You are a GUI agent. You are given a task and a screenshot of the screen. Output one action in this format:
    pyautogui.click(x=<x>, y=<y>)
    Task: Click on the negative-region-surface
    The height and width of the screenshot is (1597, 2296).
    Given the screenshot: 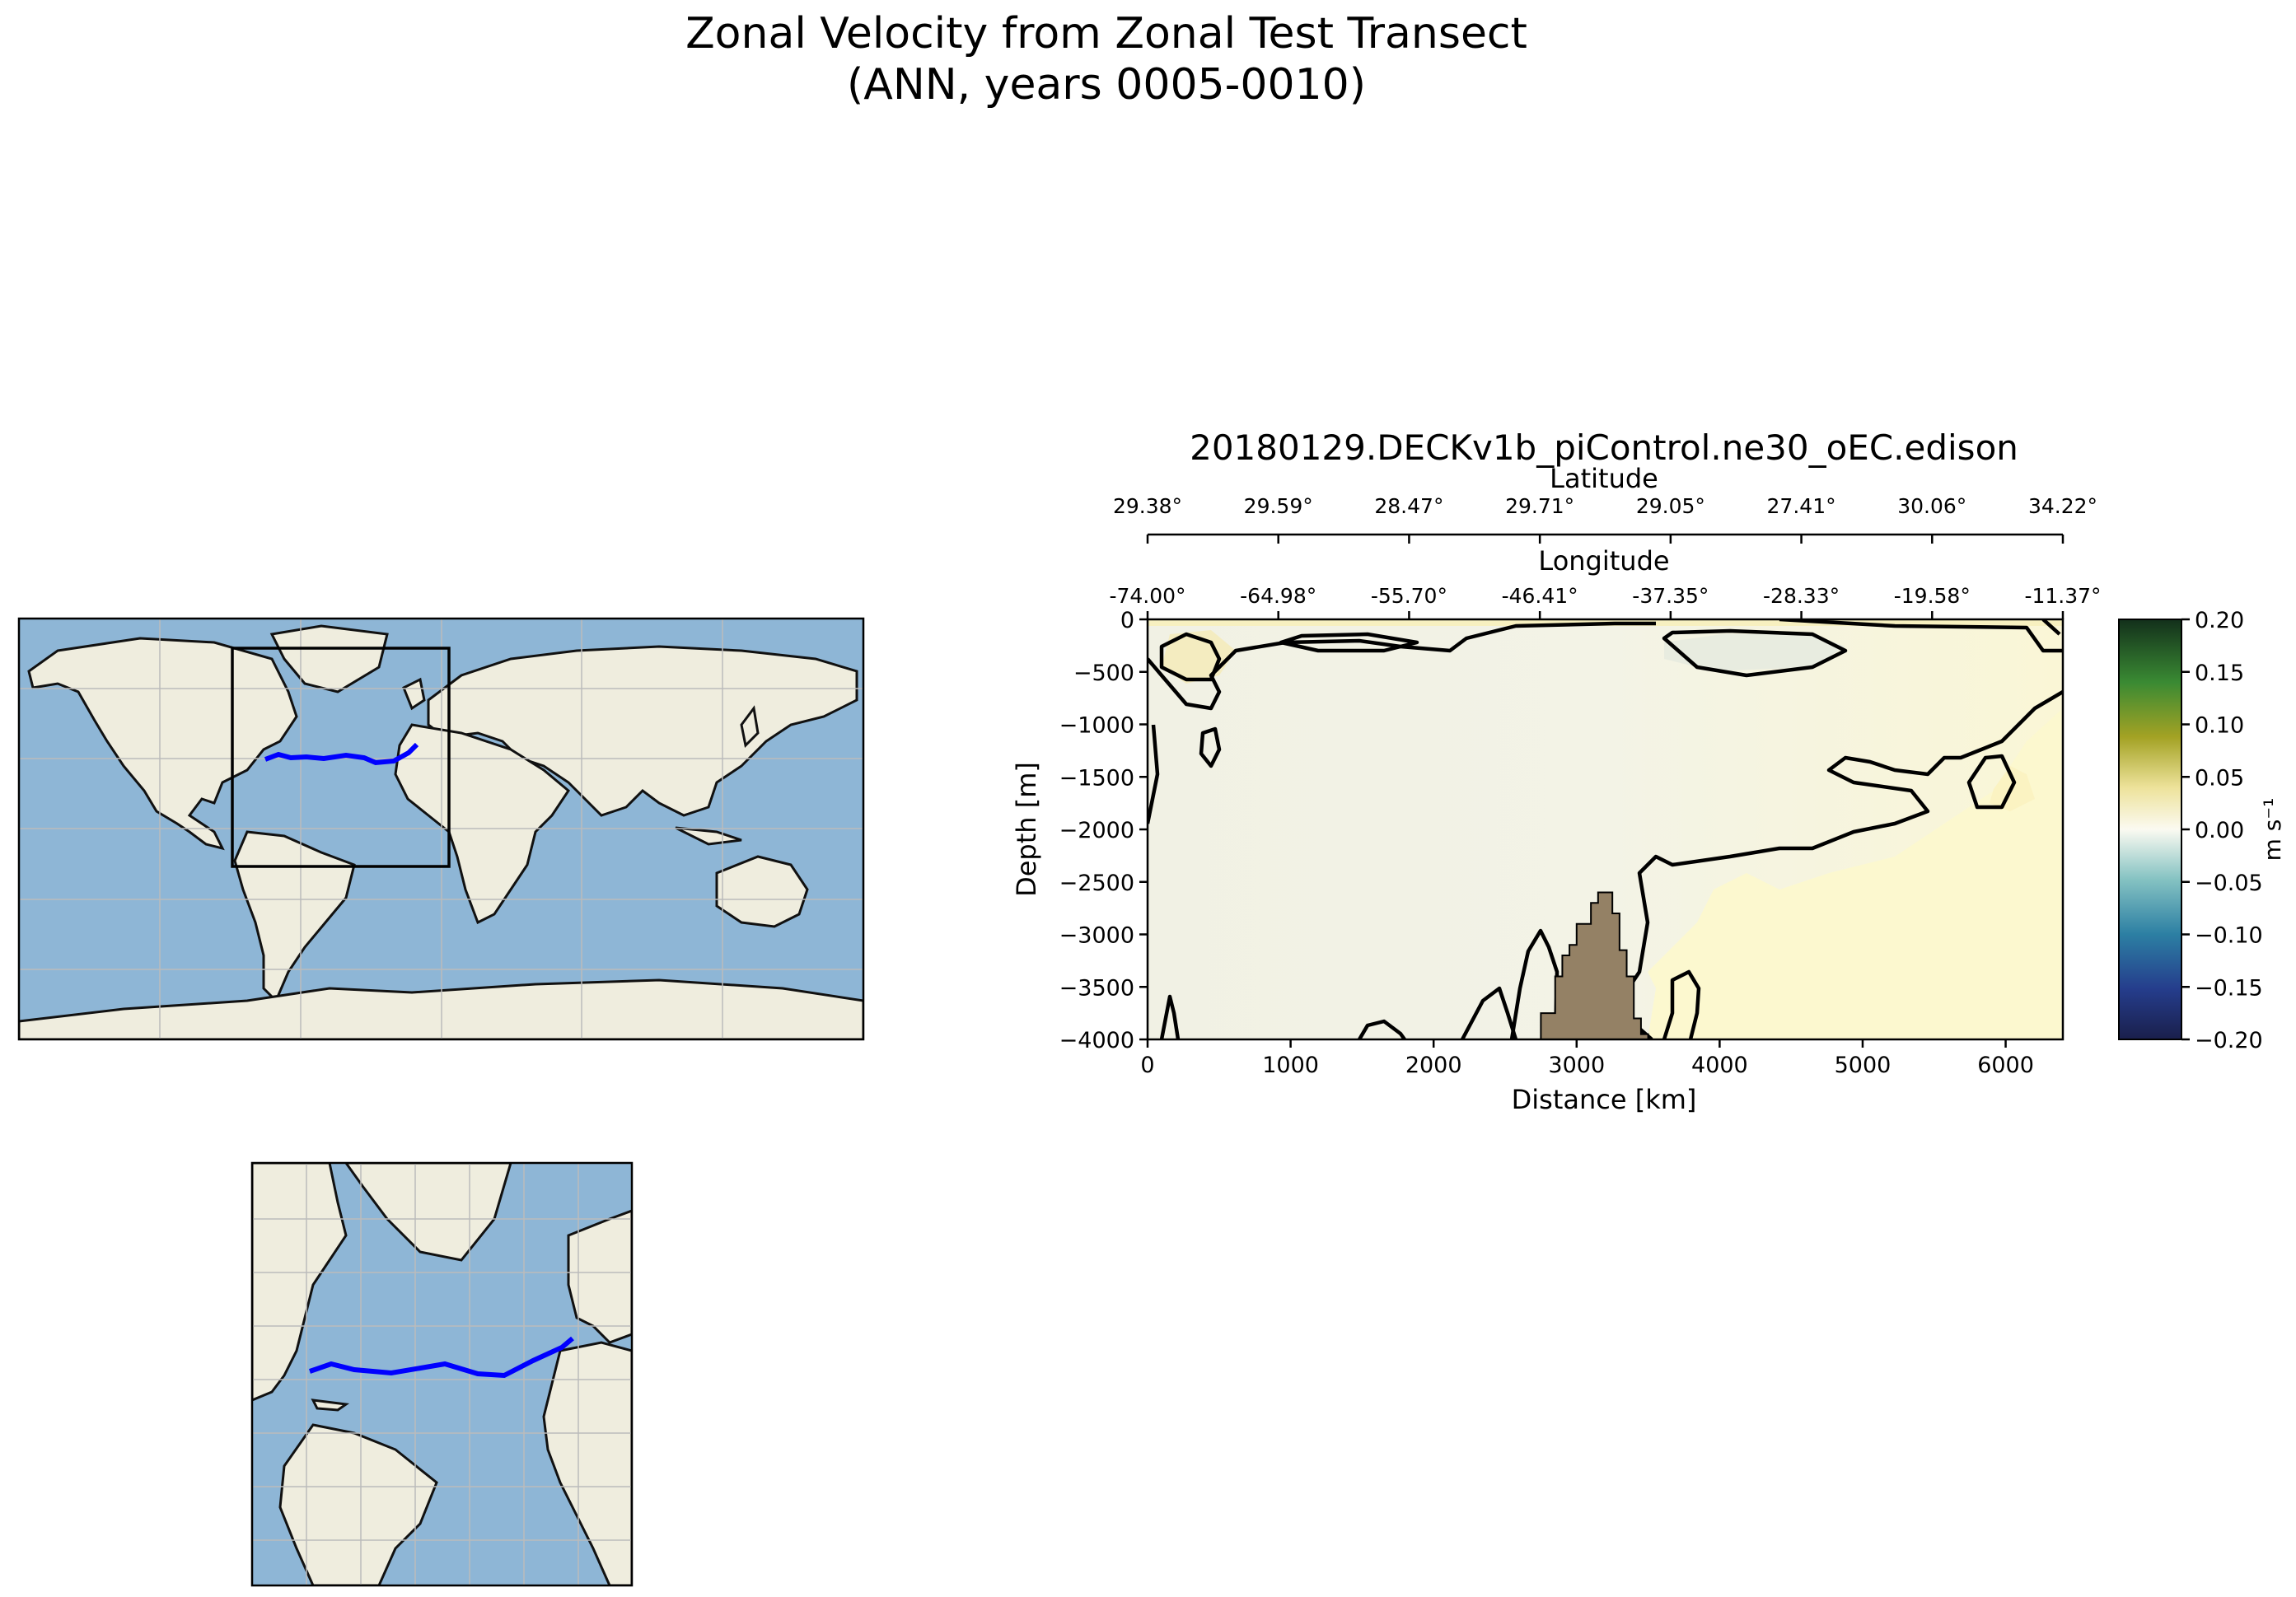 What is the action you would take?
    pyautogui.click(x=1754, y=652)
    